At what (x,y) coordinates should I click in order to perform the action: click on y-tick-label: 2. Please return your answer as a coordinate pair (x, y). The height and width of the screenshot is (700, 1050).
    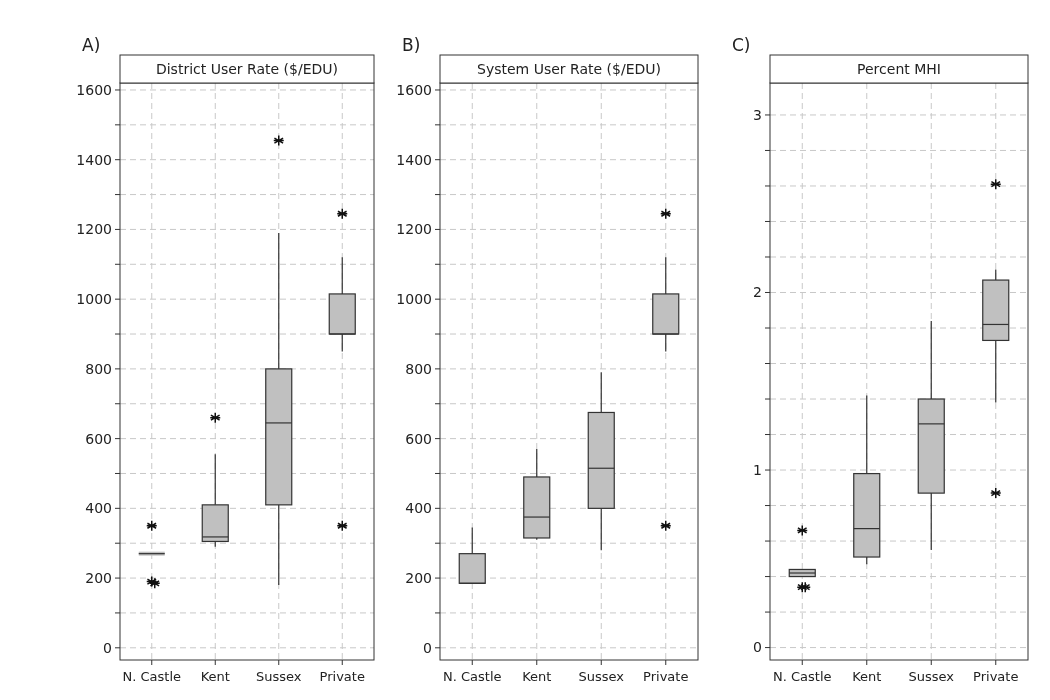
    Looking at the image, I should click on (757, 292).